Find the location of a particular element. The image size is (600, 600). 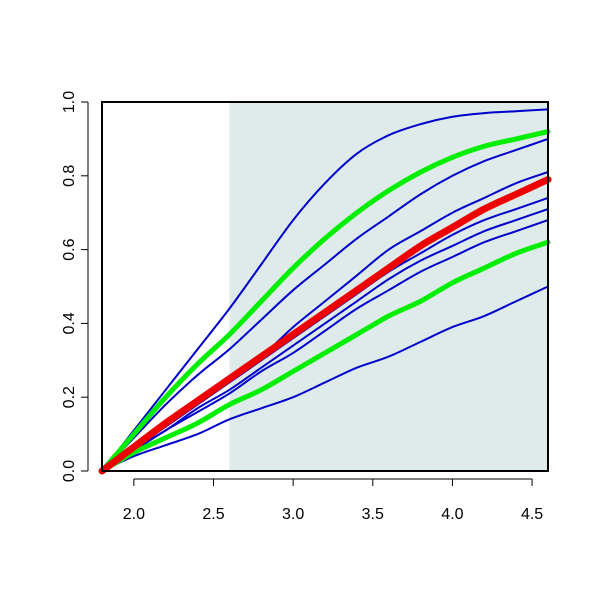

y-tick-label: 0.2 is located at coordinates (69, 397).